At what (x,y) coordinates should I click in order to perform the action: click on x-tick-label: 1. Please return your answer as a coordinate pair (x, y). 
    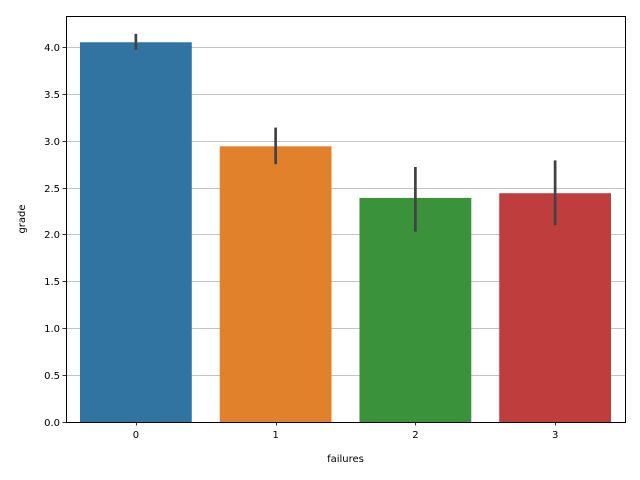
    Looking at the image, I should click on (275, 435).